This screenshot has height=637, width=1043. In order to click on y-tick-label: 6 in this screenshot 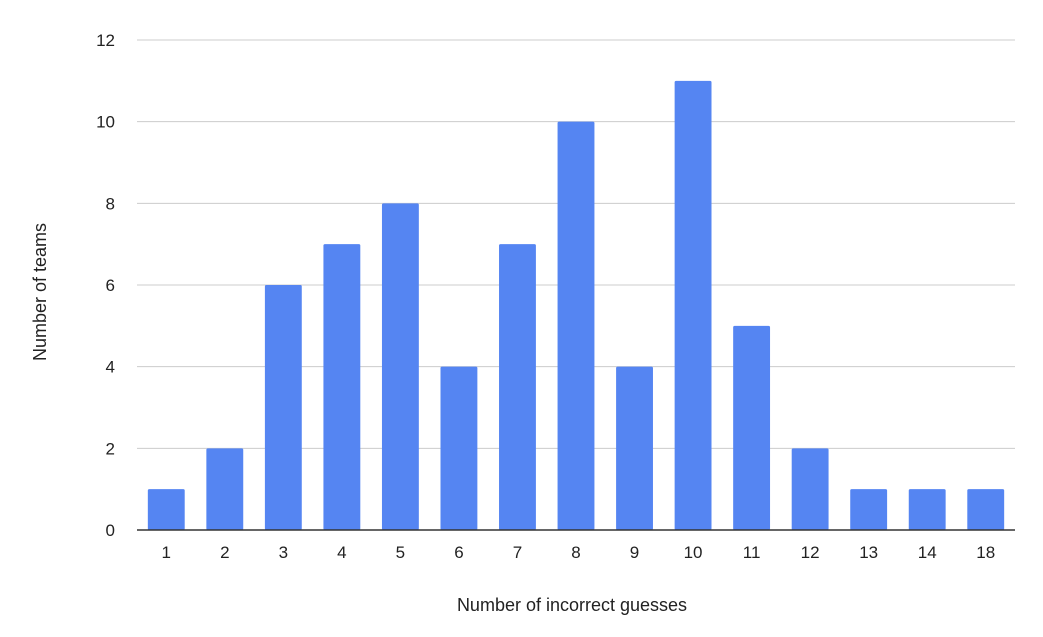, I will do `click(110, 285)`.